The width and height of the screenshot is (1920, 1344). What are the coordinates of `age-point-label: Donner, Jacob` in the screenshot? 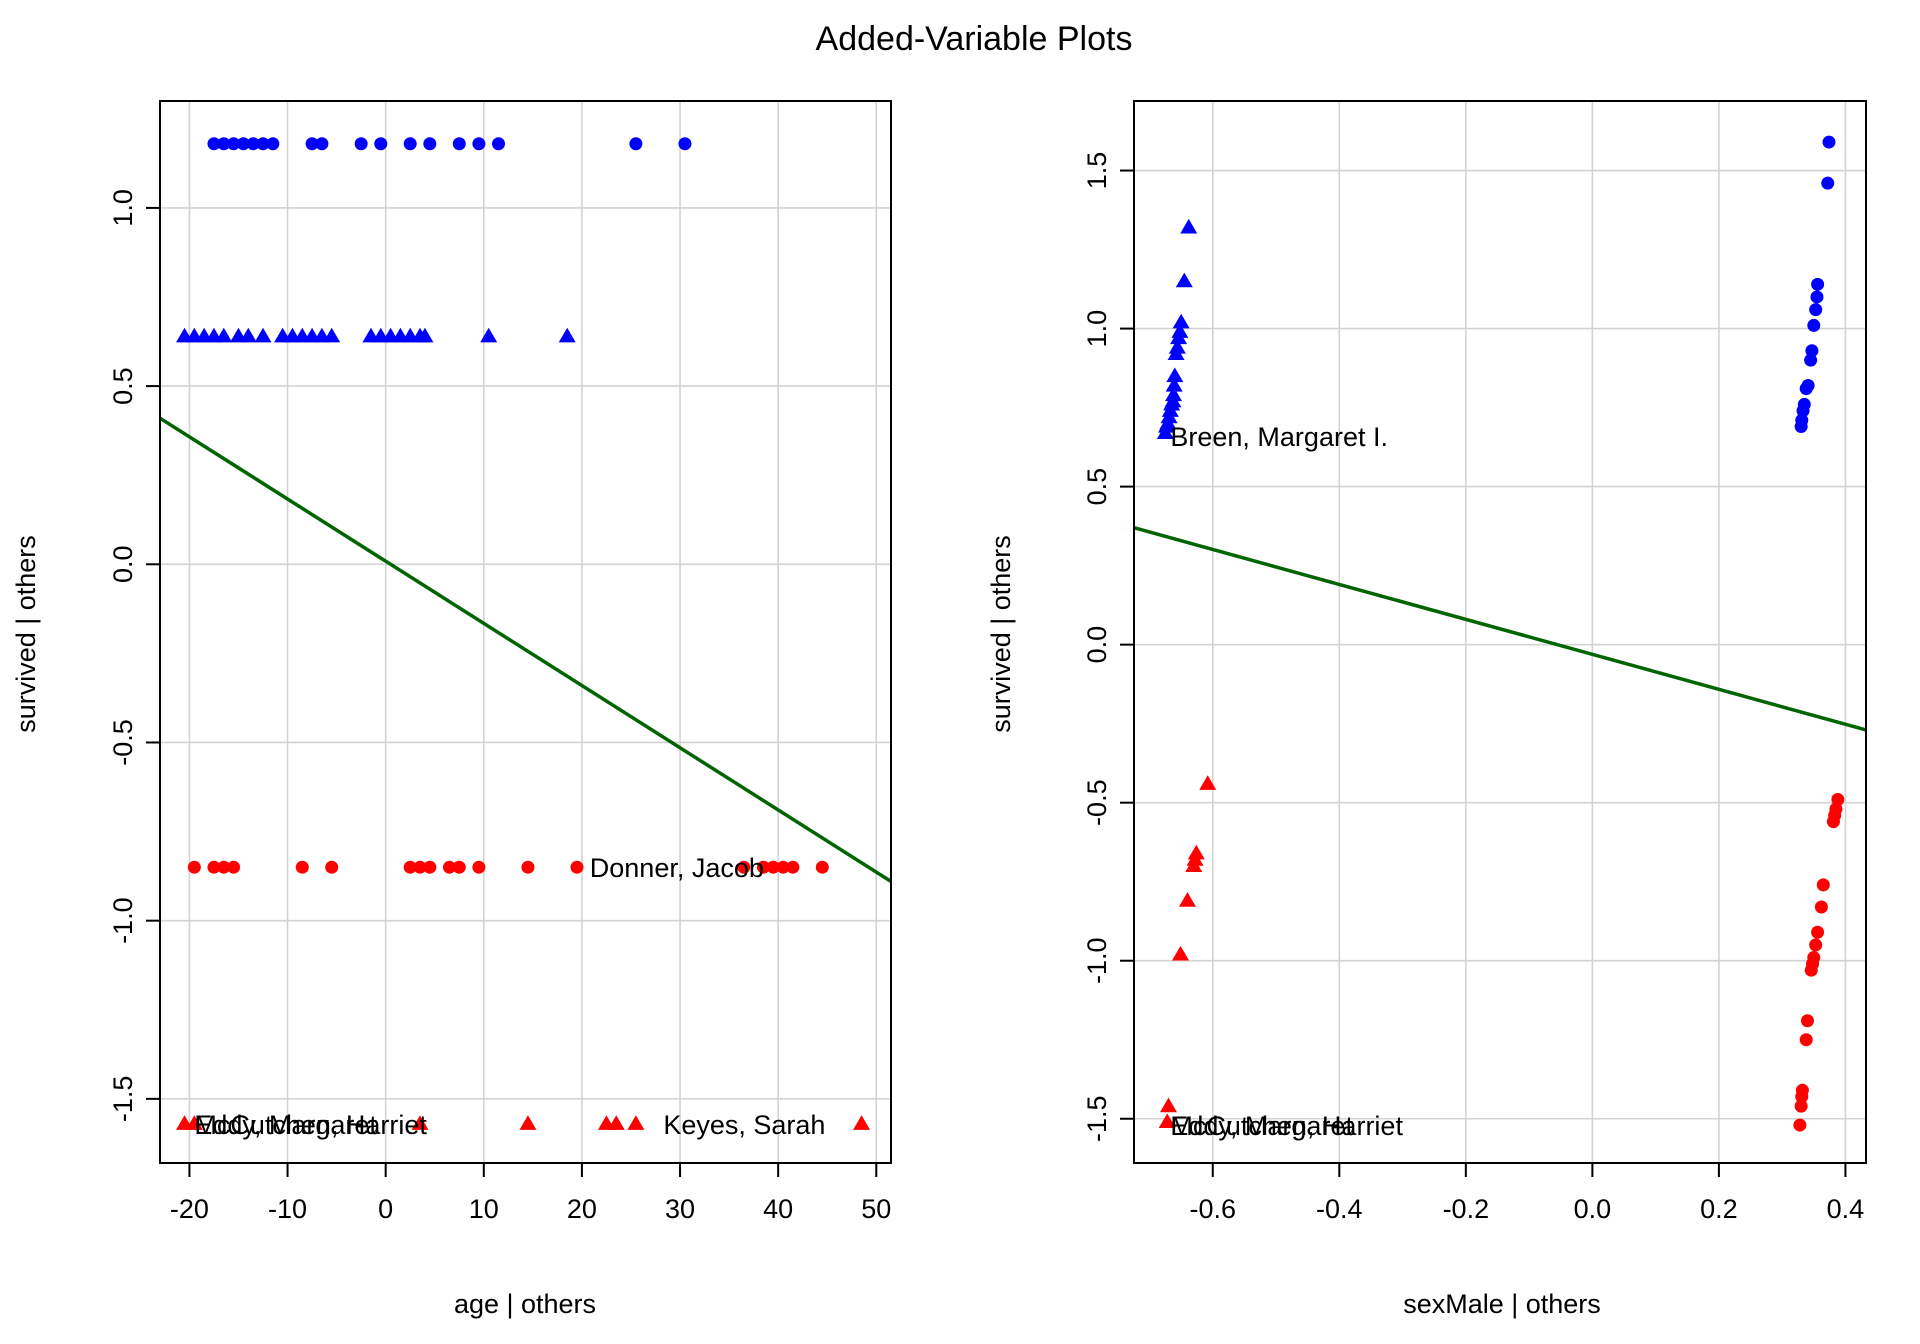 It's located at (677, 868).